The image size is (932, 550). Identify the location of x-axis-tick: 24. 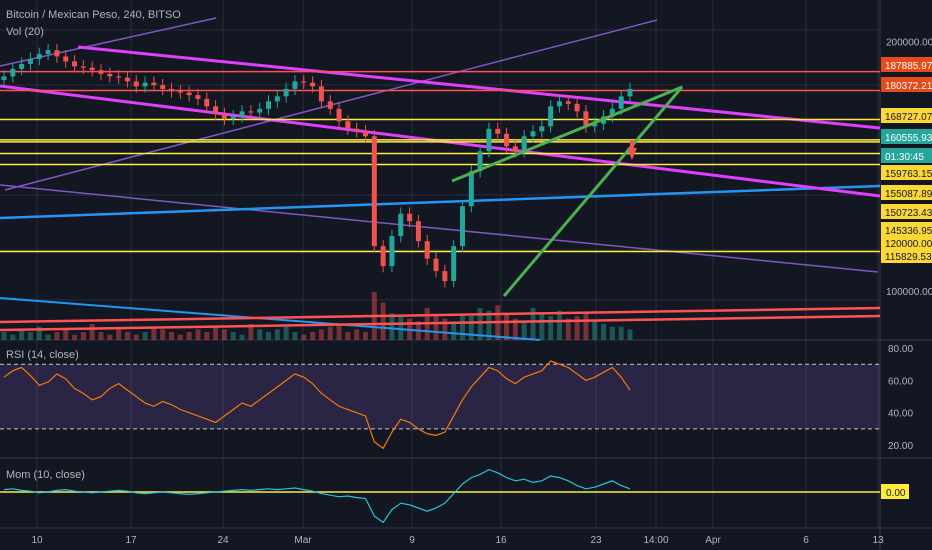
(223, 540).